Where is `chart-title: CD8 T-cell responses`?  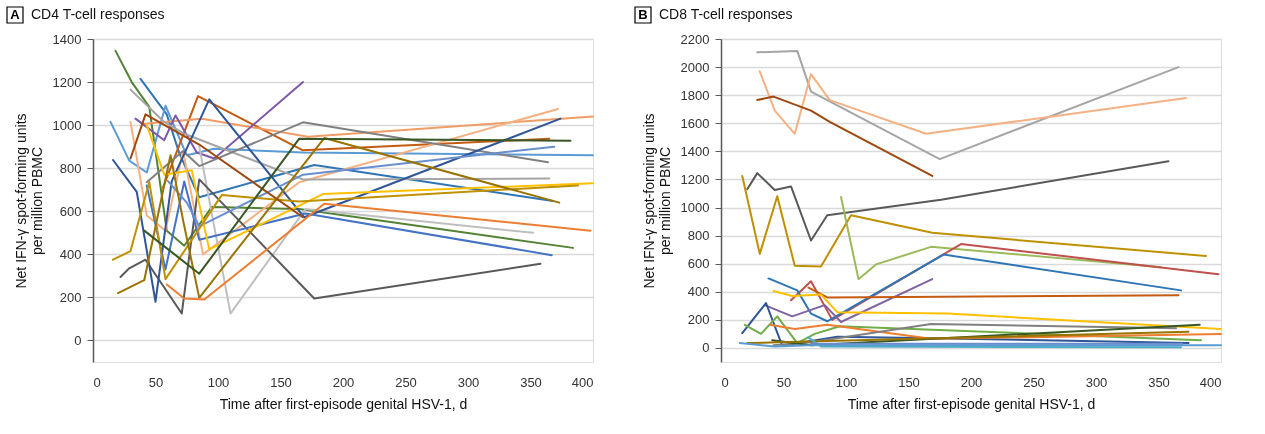
chart-title: CD8 T-cell responses is located at coordinates (726, 14).